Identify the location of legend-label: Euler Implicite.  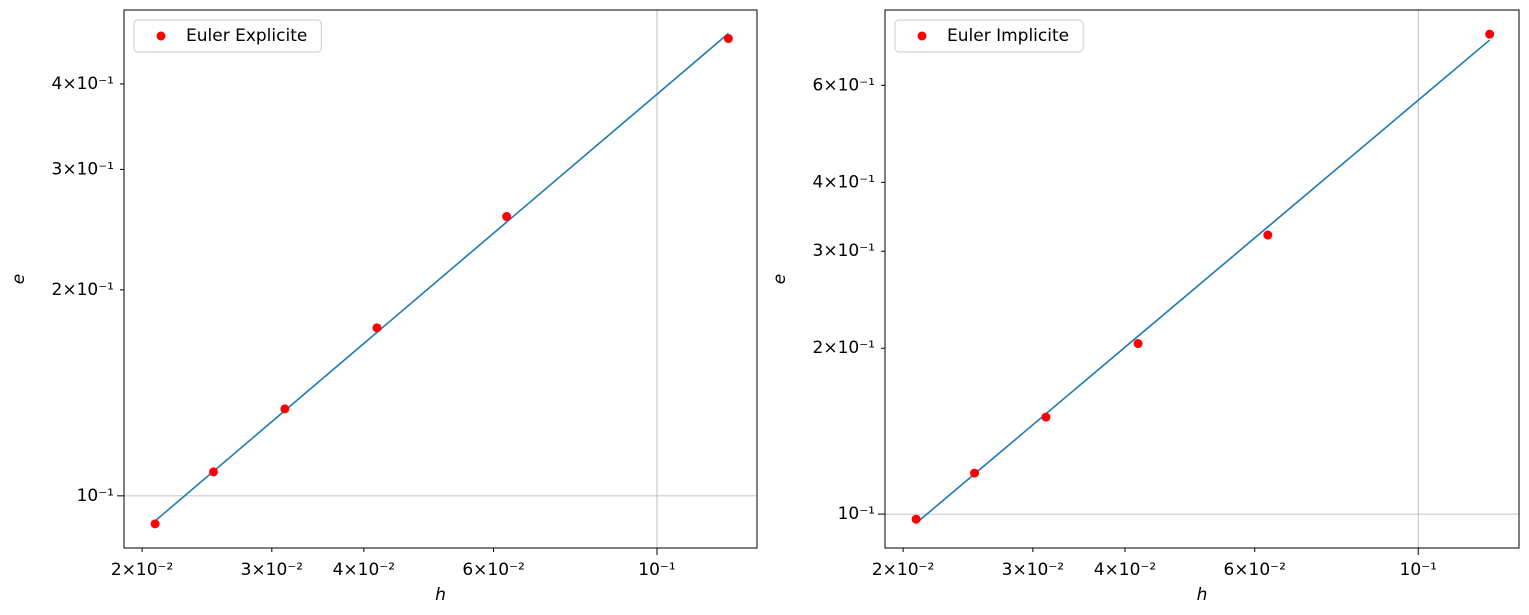
(1008, 36).